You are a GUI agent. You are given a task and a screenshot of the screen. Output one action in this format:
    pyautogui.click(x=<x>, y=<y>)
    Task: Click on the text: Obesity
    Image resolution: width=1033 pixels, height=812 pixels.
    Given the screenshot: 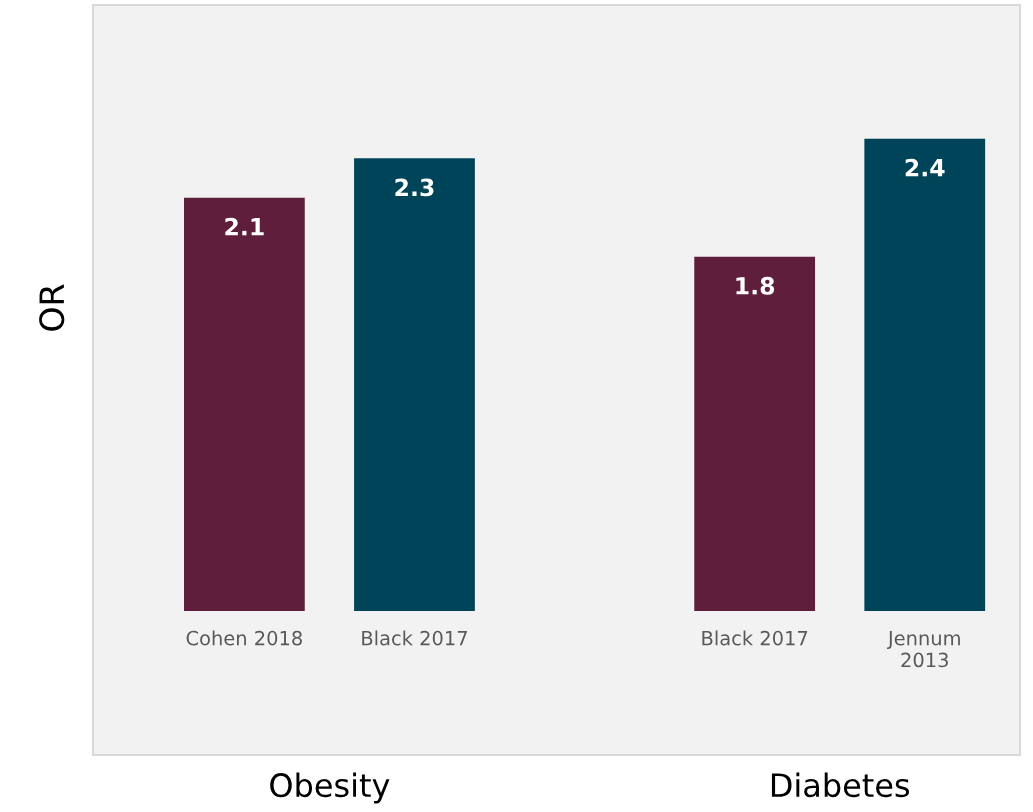 What is the action you would take?
    pyautogui.click(x=330, y=788)
    